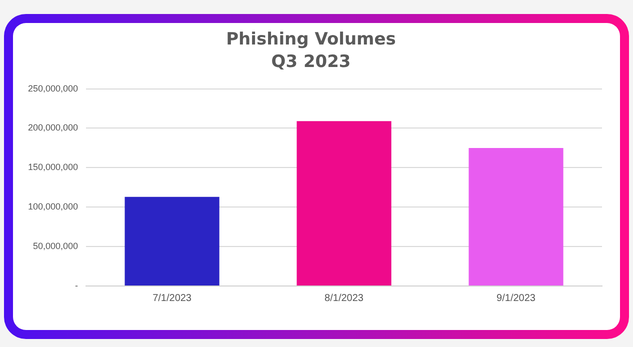  I want to click on y-tick-label: 100,000,000, so click(53, 207).